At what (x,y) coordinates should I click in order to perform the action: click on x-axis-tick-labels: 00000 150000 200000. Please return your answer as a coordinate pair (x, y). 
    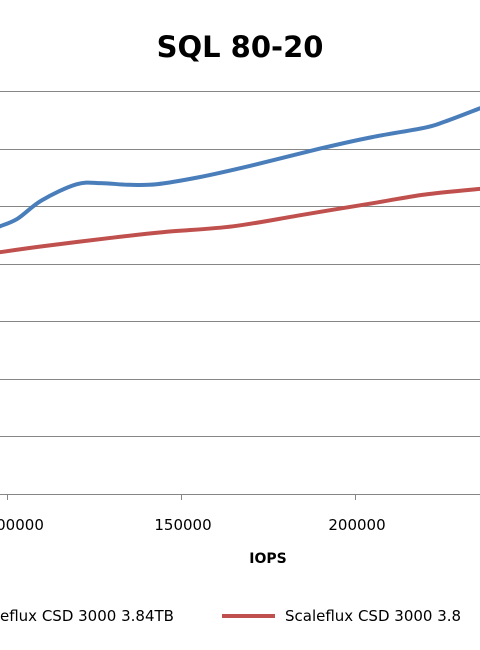
    Looking at the image, I should click on (193, 525).